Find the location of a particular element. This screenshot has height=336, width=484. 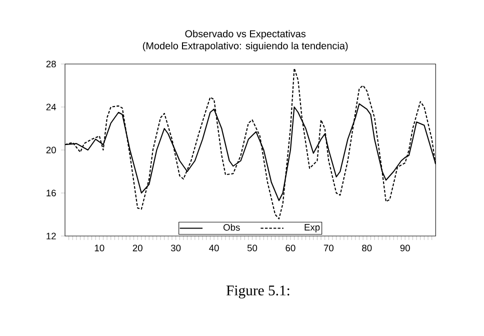

legend-label: Exp is located at coordinates (312, 228).